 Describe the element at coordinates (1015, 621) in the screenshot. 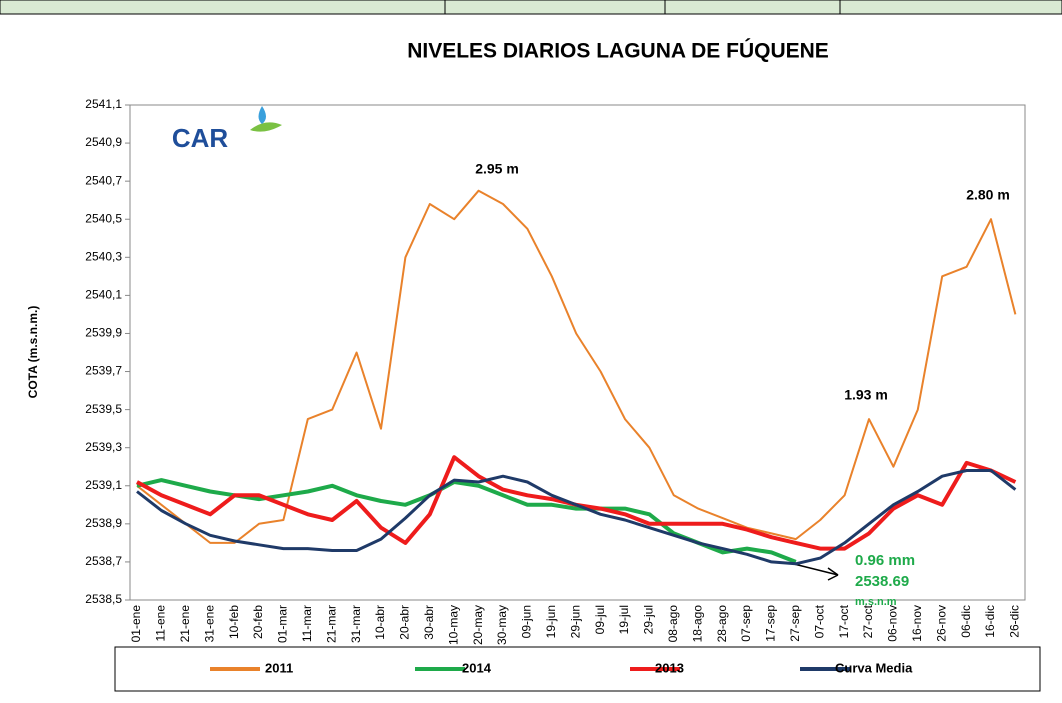

I see `x-tick-label: 26-dic` at that location.